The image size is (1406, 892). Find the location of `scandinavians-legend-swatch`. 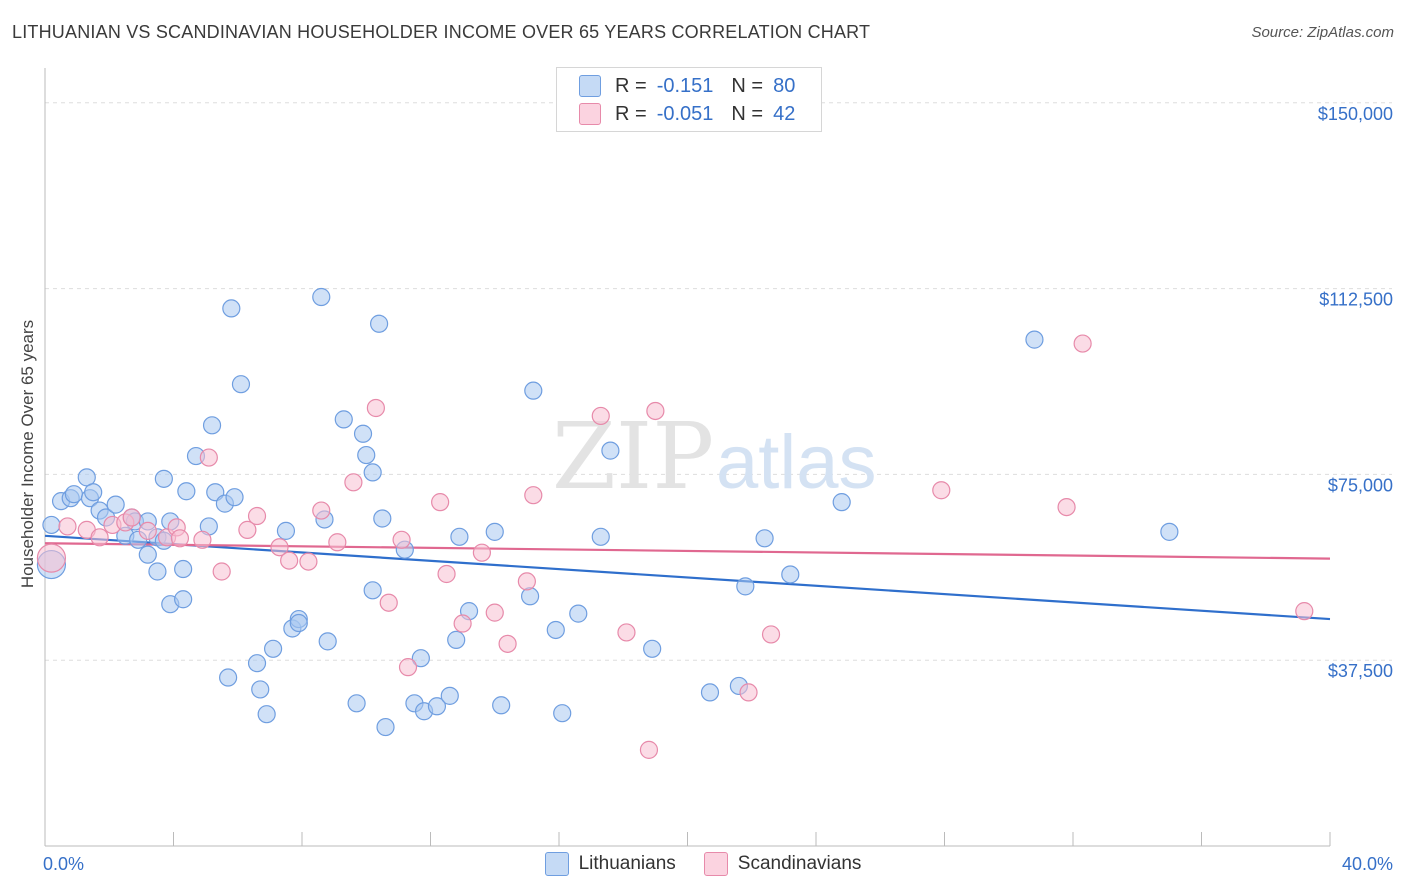

scandinavians-legend-swatch is located at coordinates (715, 864).